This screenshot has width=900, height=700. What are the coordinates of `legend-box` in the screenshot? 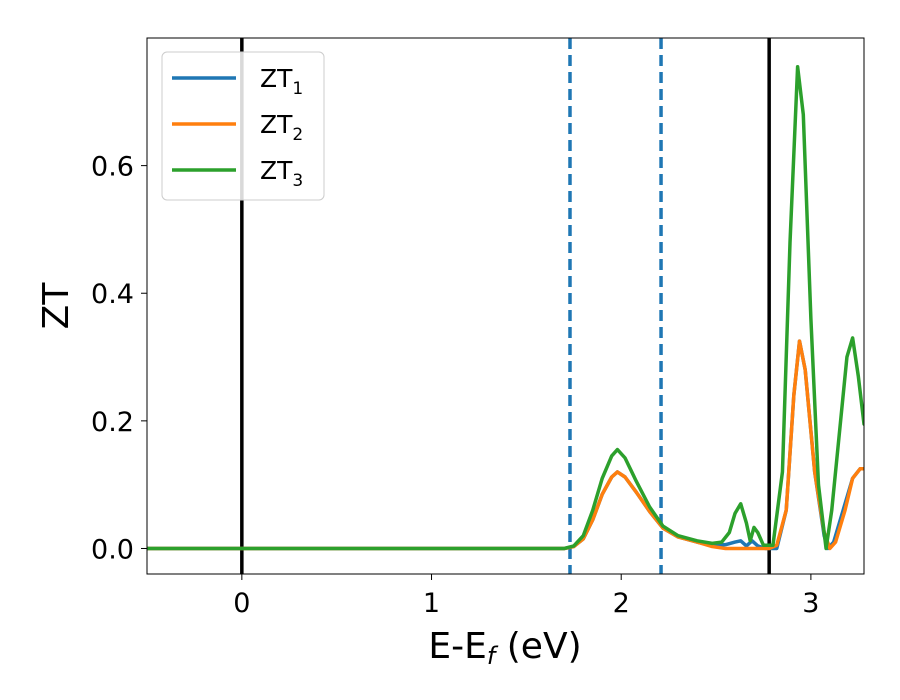 It's located at (243, 126).